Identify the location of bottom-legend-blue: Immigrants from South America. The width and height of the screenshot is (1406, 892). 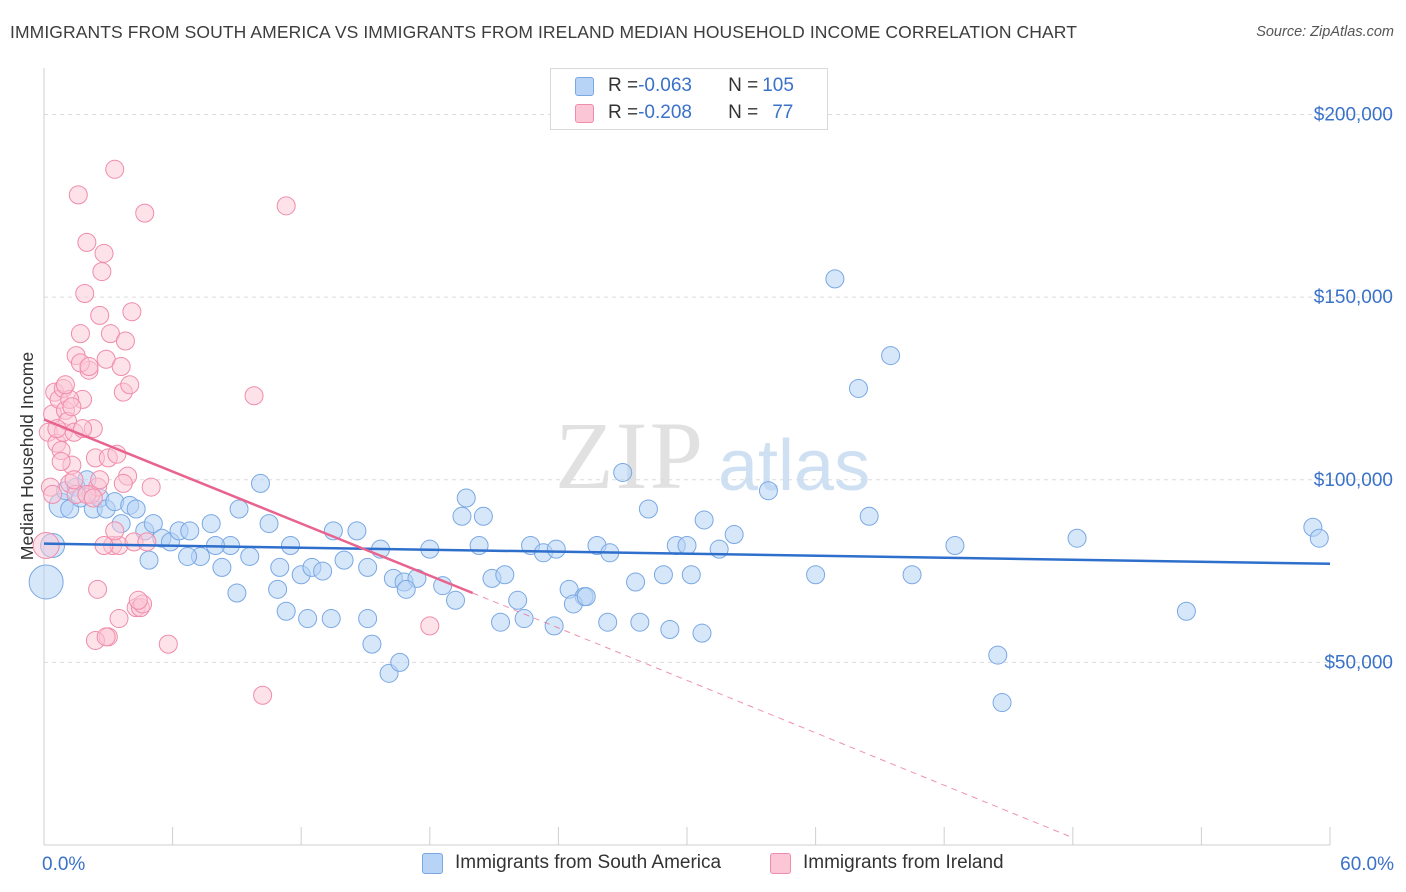
(571, 863).